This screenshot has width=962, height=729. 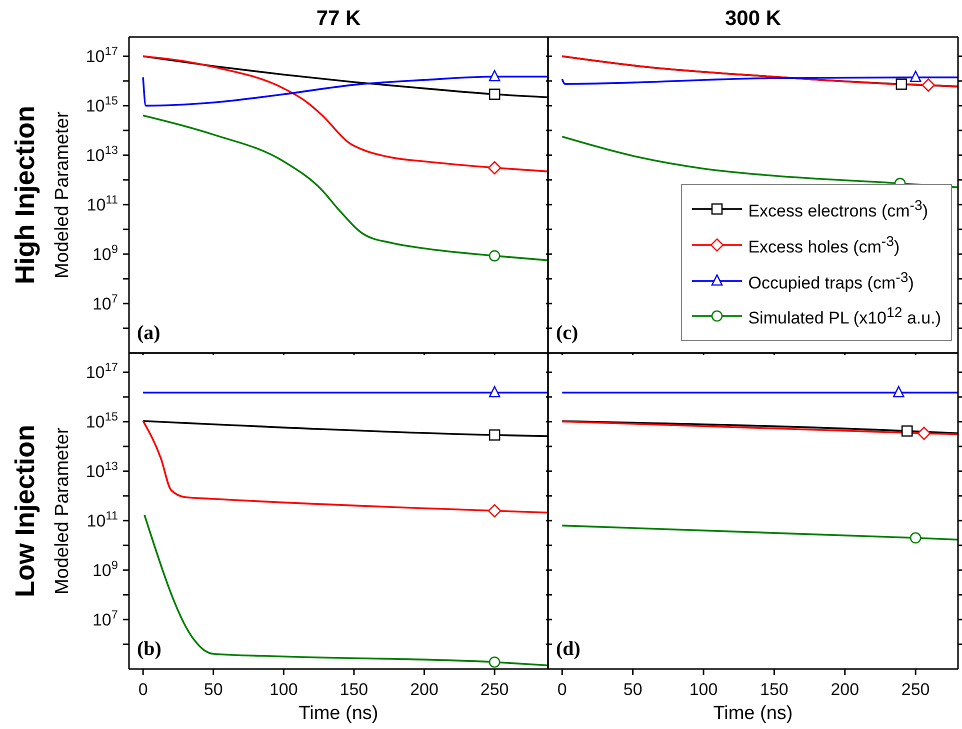 What do you see at coordinates (831, 281) in the screenshot?
I see `legend-label: Occupied traps (cm$^{-3}$)` at bounding box center [831, 281].